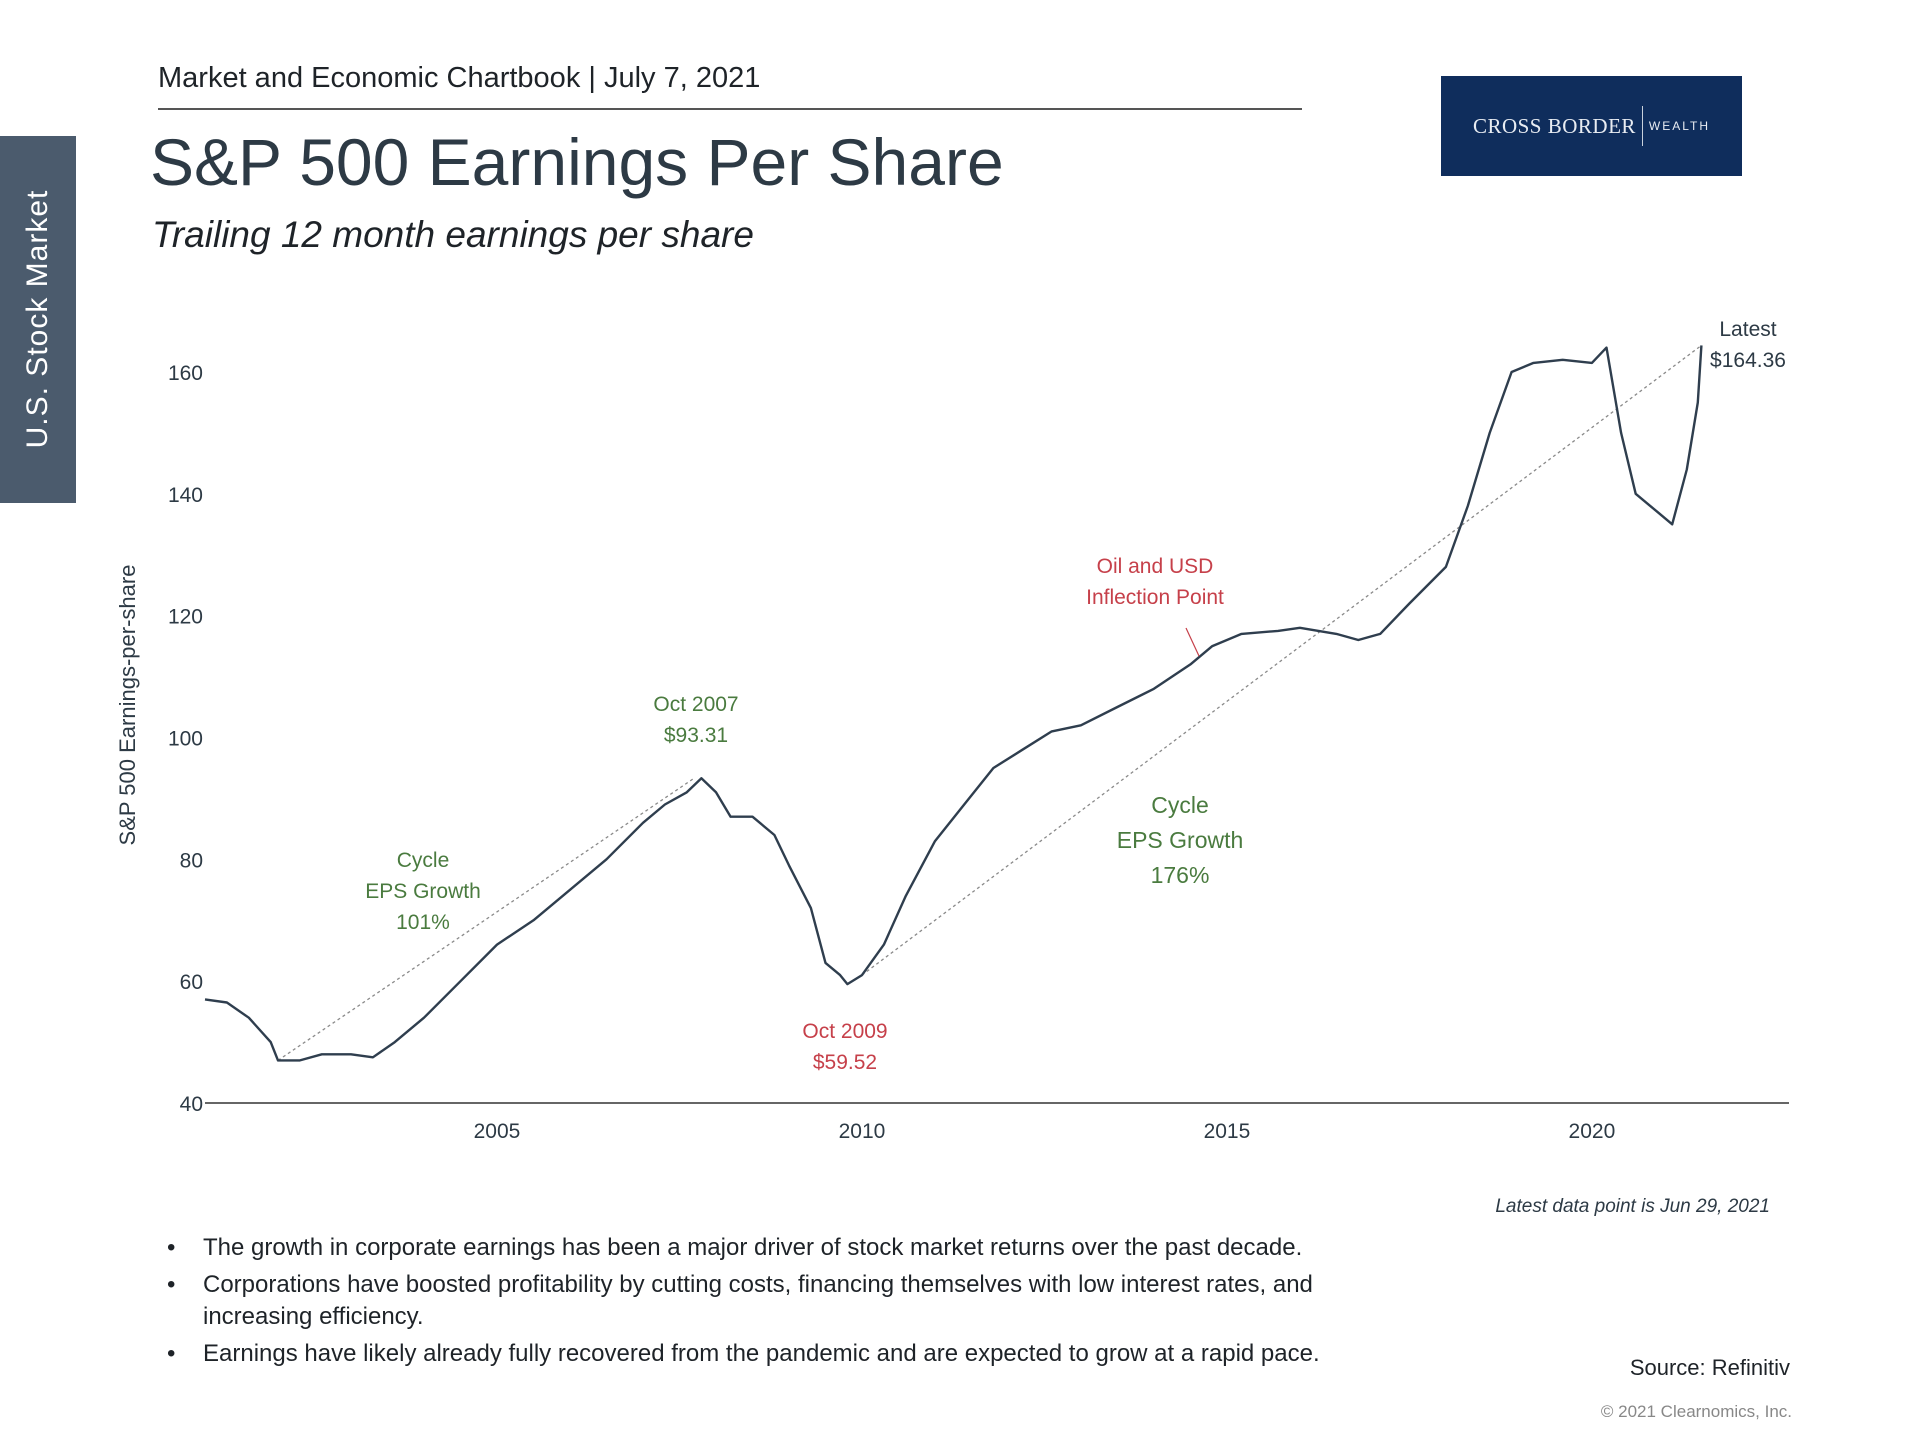  Describe the element at coordinates (1748, 329) in the screenshot. I see `annotation-line: Latest` at that location.